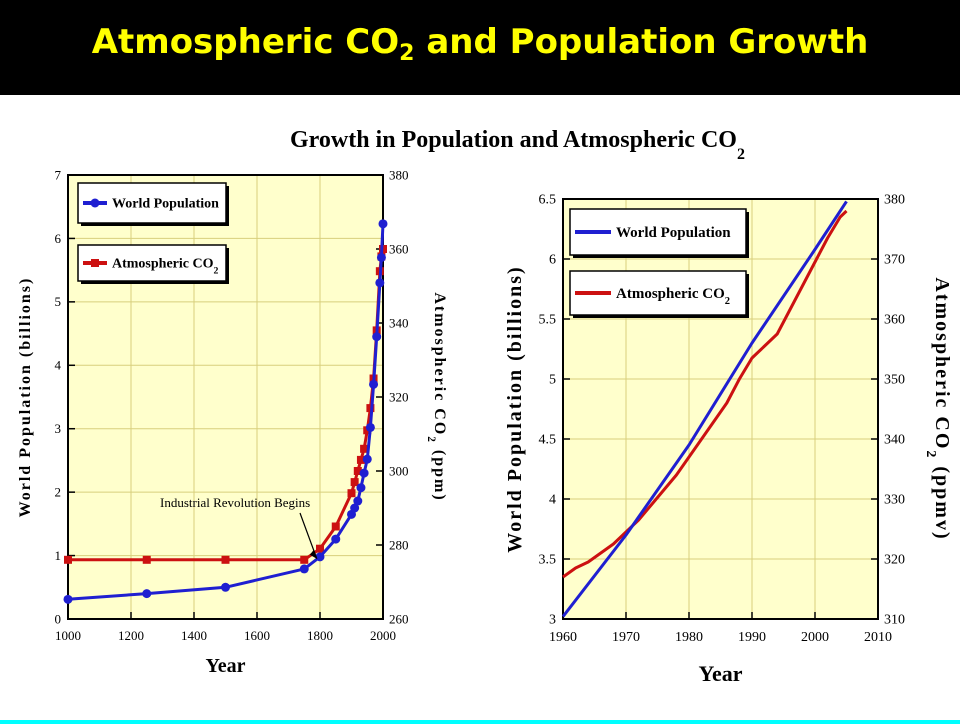  I want to click on chart2-x-tick-label: 1960, so click(563, 637).